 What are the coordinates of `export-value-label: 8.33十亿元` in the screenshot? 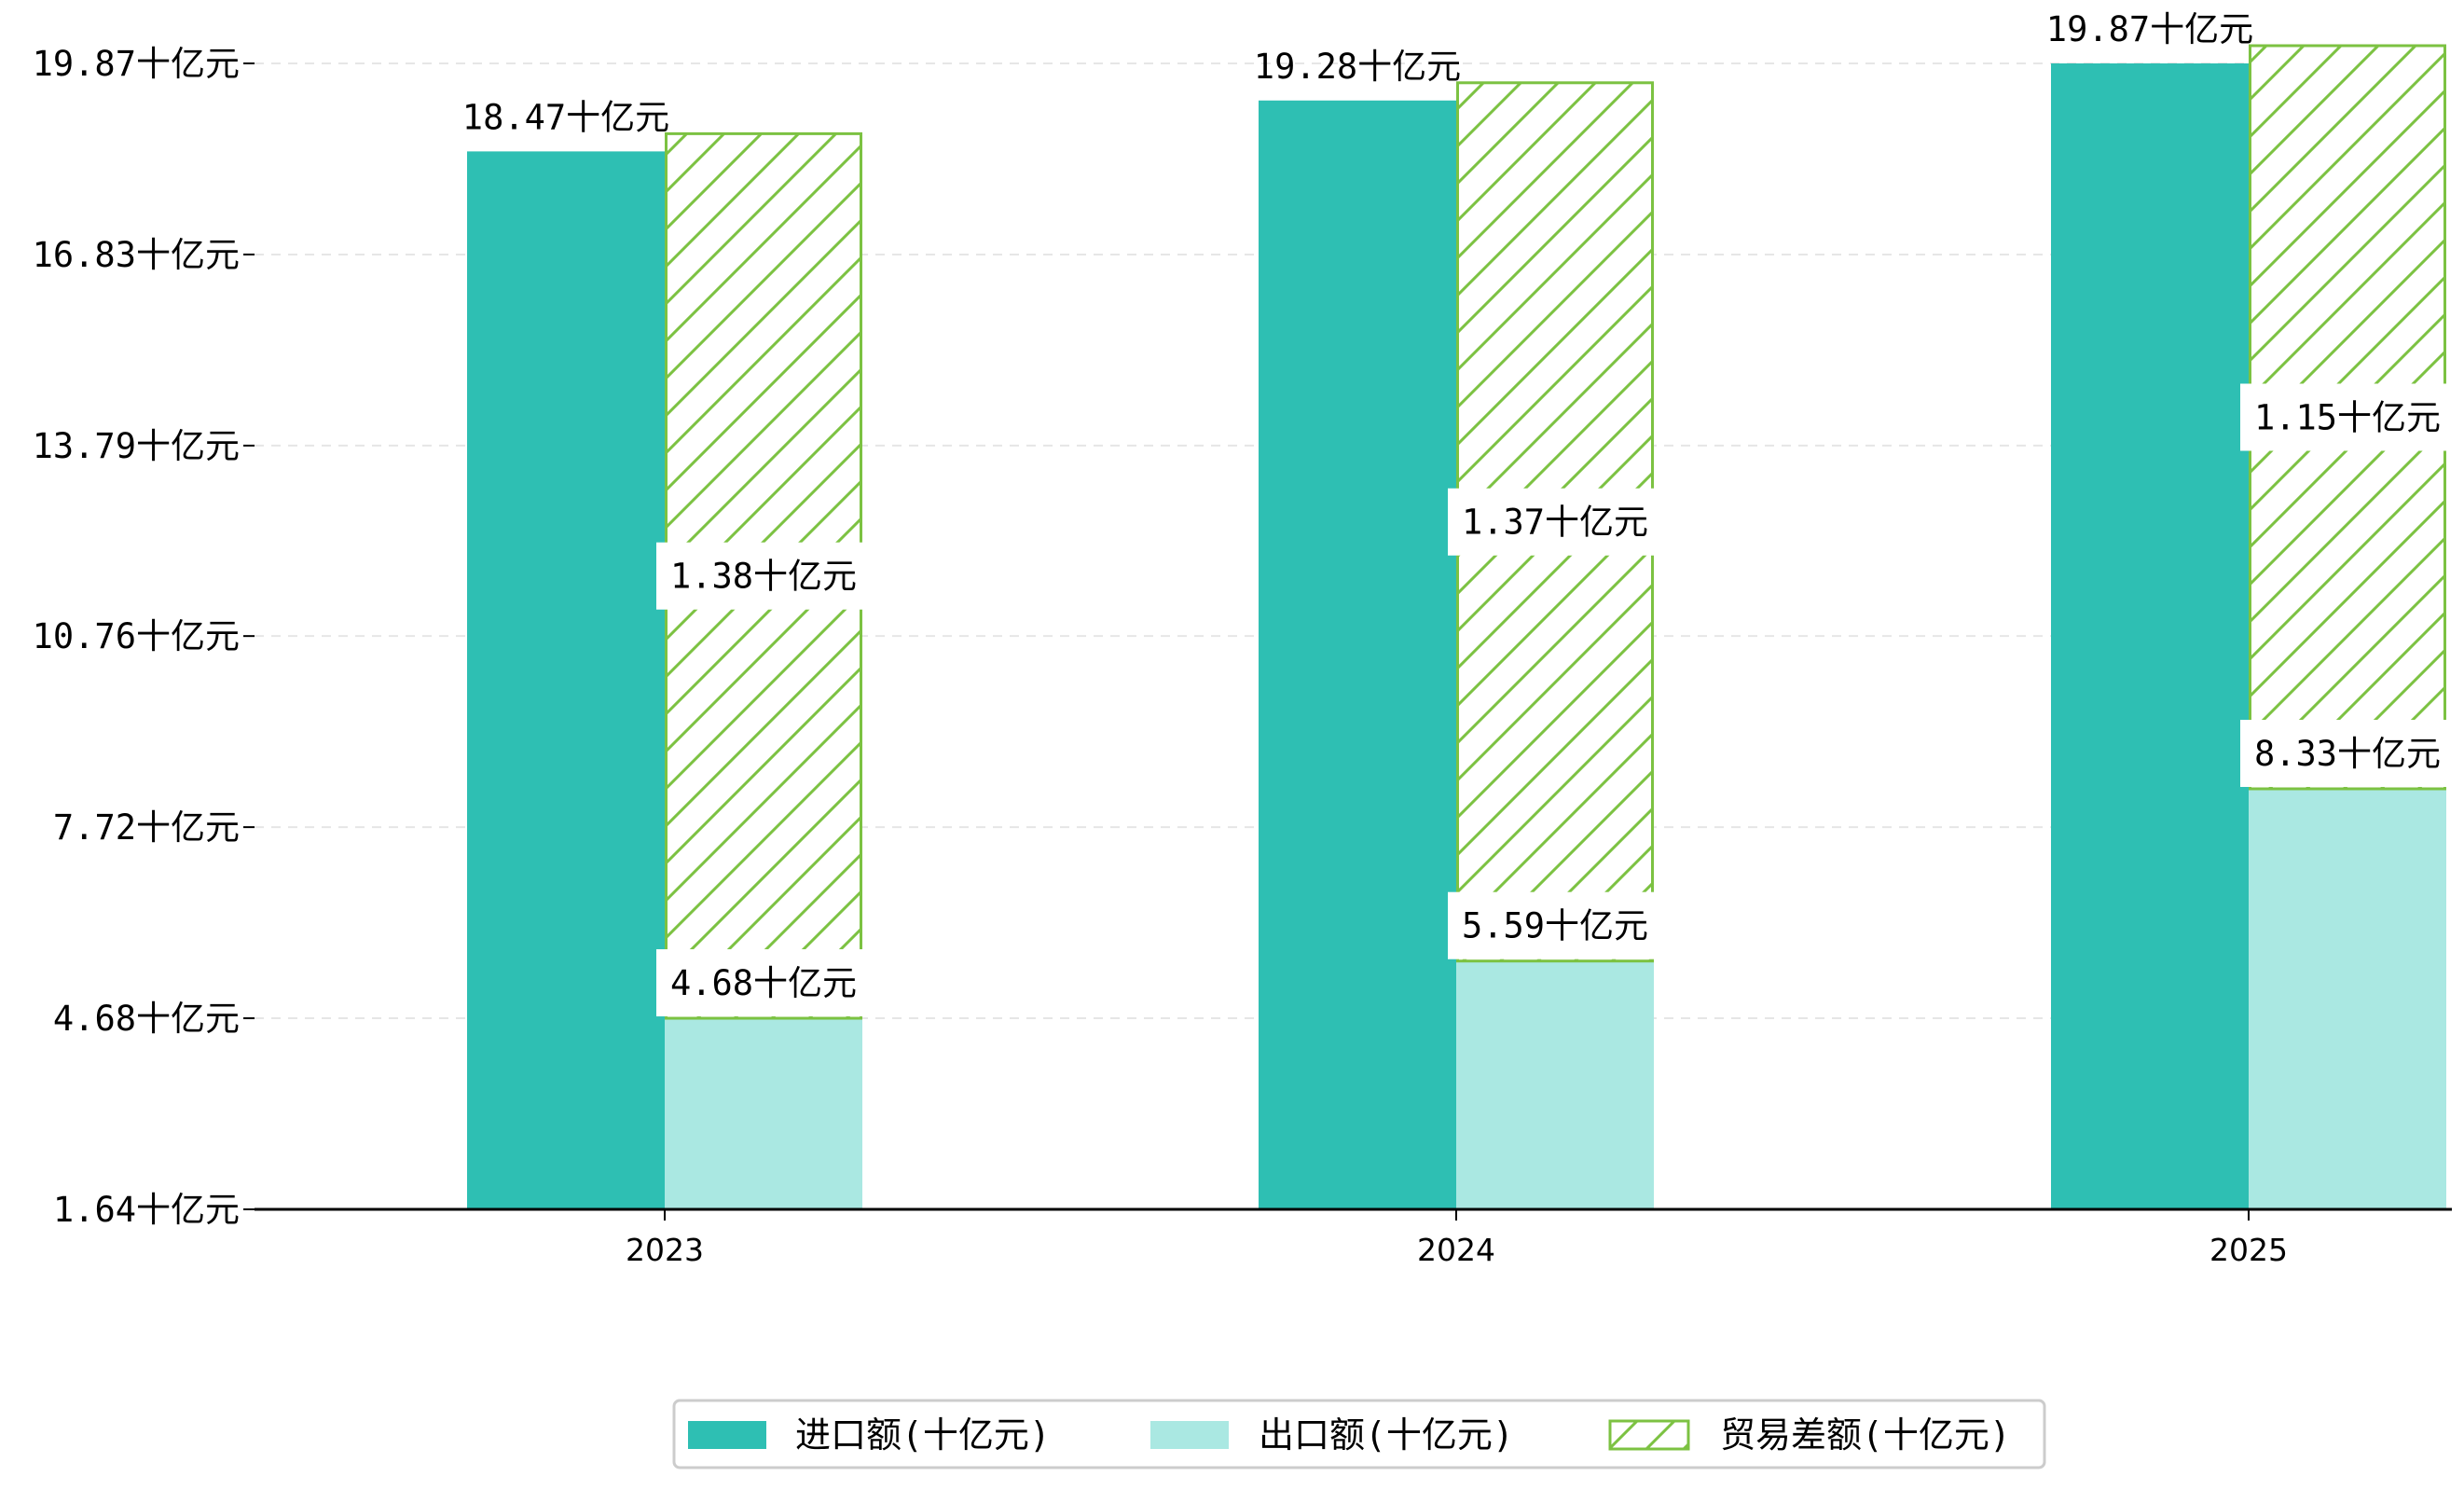 It's located at (2347, 754).